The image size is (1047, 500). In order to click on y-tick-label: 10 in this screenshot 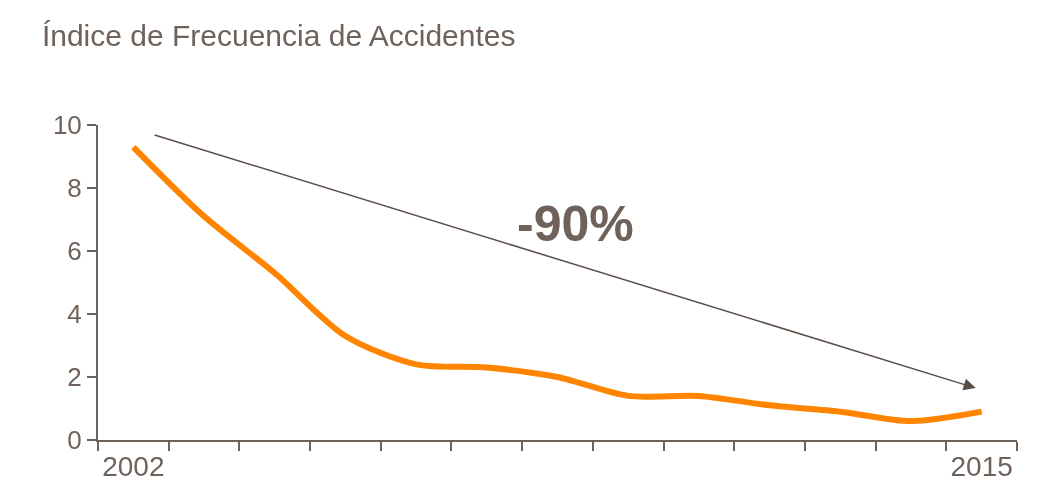, I will do `click(67, 125)`.